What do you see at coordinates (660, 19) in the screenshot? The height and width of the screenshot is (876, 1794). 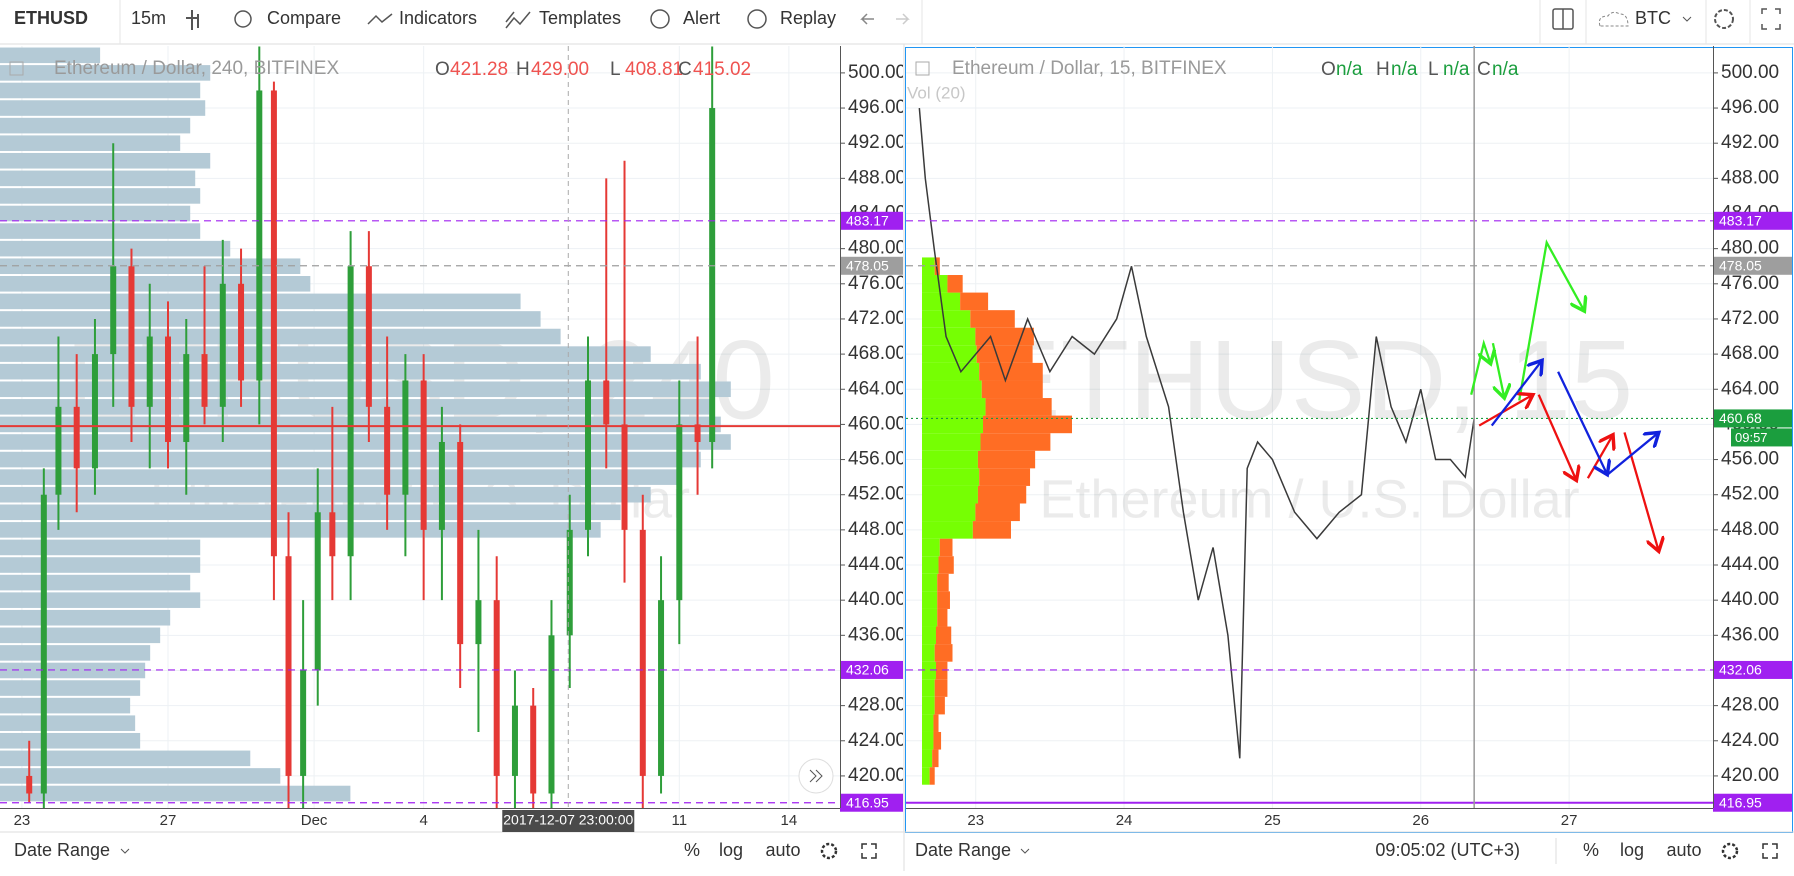 I see `alert-icon` at bounding box center [660, 19].